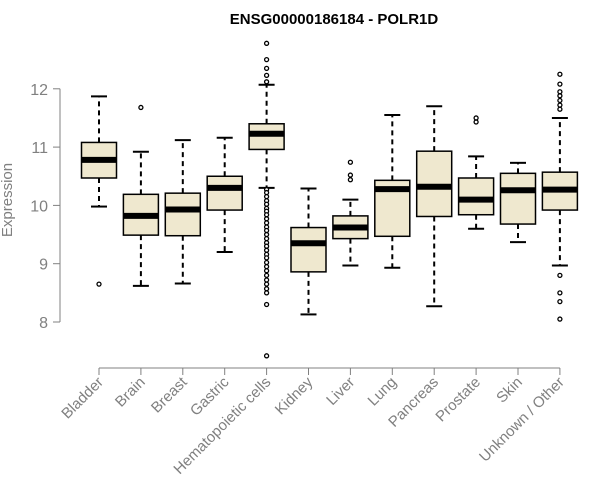 The image size is (600, 500). What do you see at coordinates (169, 394) in the screenshot?
I see `x-tick-label: Breast` at bounding box center [169, 394].